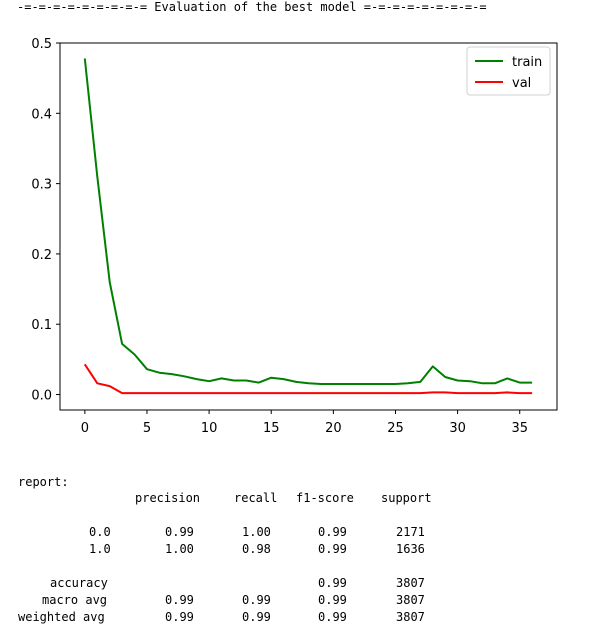 This screenshot has height=641, width=591. I want to click on y-tick-label: 0.4, so click(41, 114).